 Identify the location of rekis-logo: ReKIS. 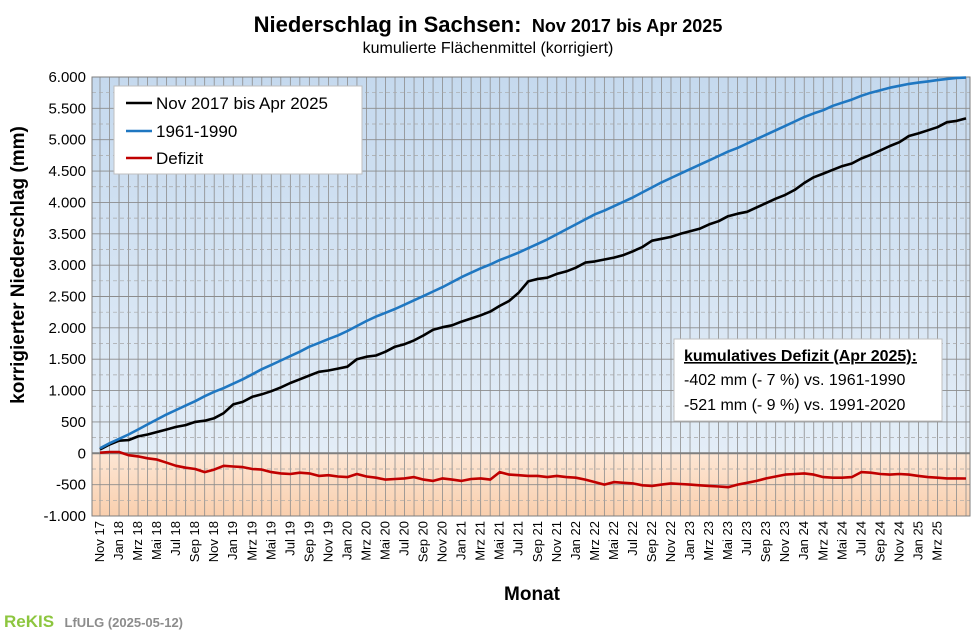
(29, 621).